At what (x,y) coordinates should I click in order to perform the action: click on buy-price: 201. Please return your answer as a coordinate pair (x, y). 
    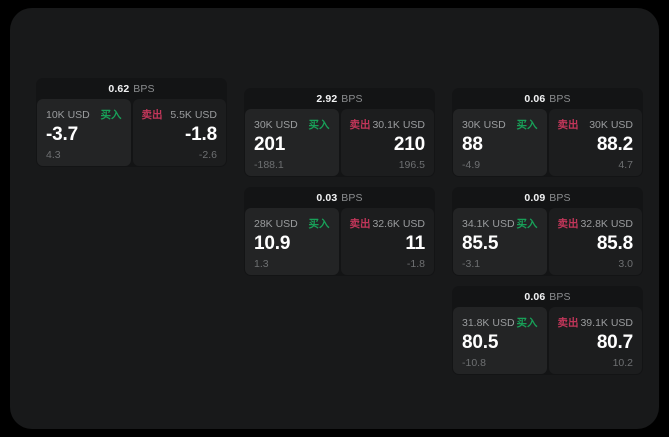
    Looking at the image, I should click on (270, 144).